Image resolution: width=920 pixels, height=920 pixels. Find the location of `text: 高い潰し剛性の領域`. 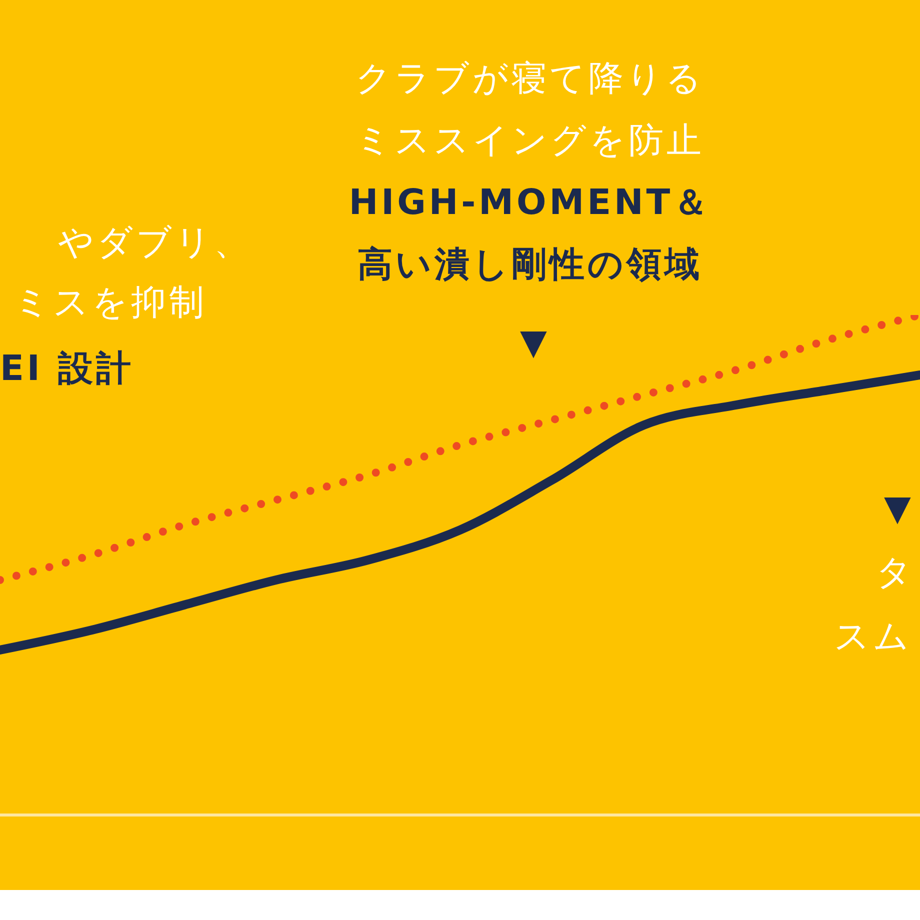

text: 高い潰し剛性の領域 is located at coordinates (530, 265).